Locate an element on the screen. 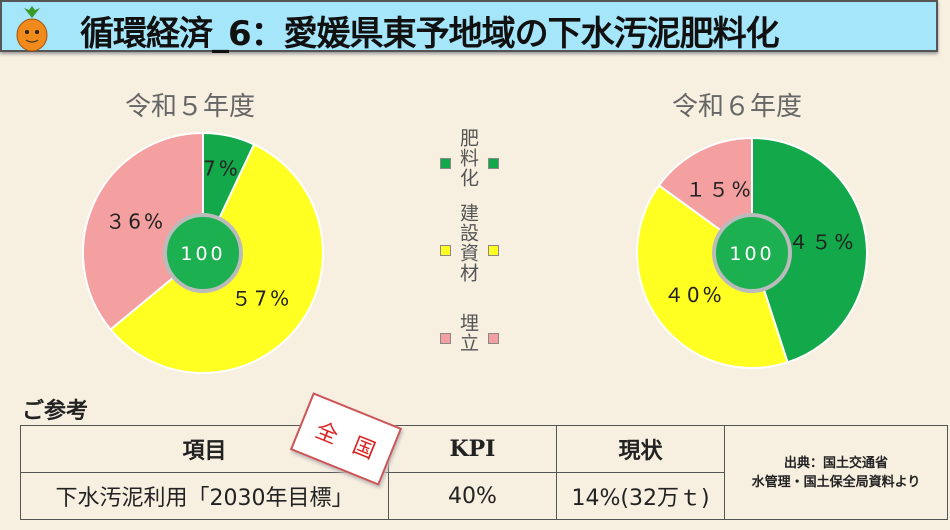 The height and width of the screenshot is (530, 950). stamp-char: 国 is located at coordinates (363, 449).